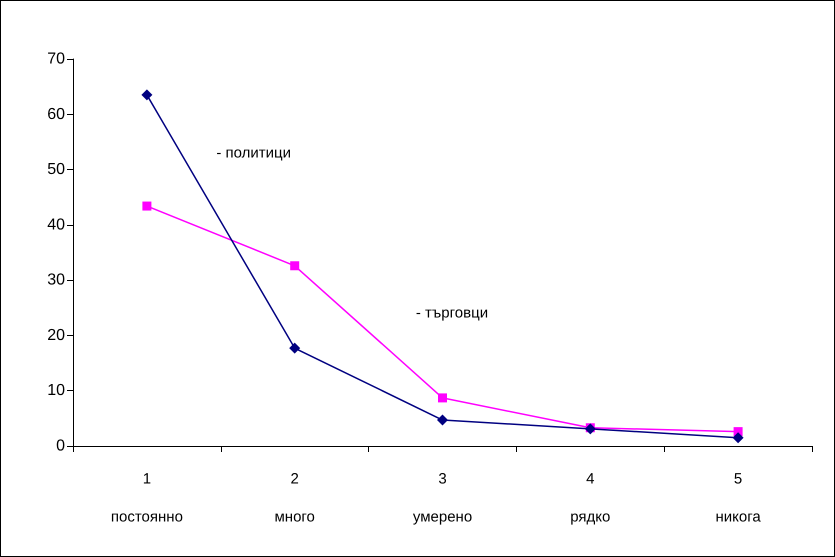 The width and height of the screenshot is (835, 557). Describe the element at coordinates (56, 335) in the screenshot. I see `y-tick-label: 20` at that location.